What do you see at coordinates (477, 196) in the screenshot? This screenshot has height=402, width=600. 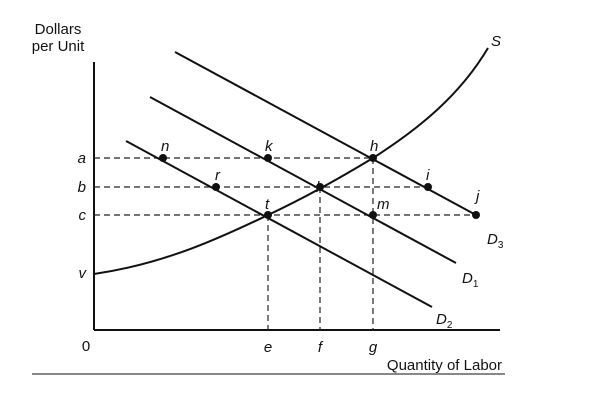 I see `point-label-j: j` at bounding box center [477, 196].